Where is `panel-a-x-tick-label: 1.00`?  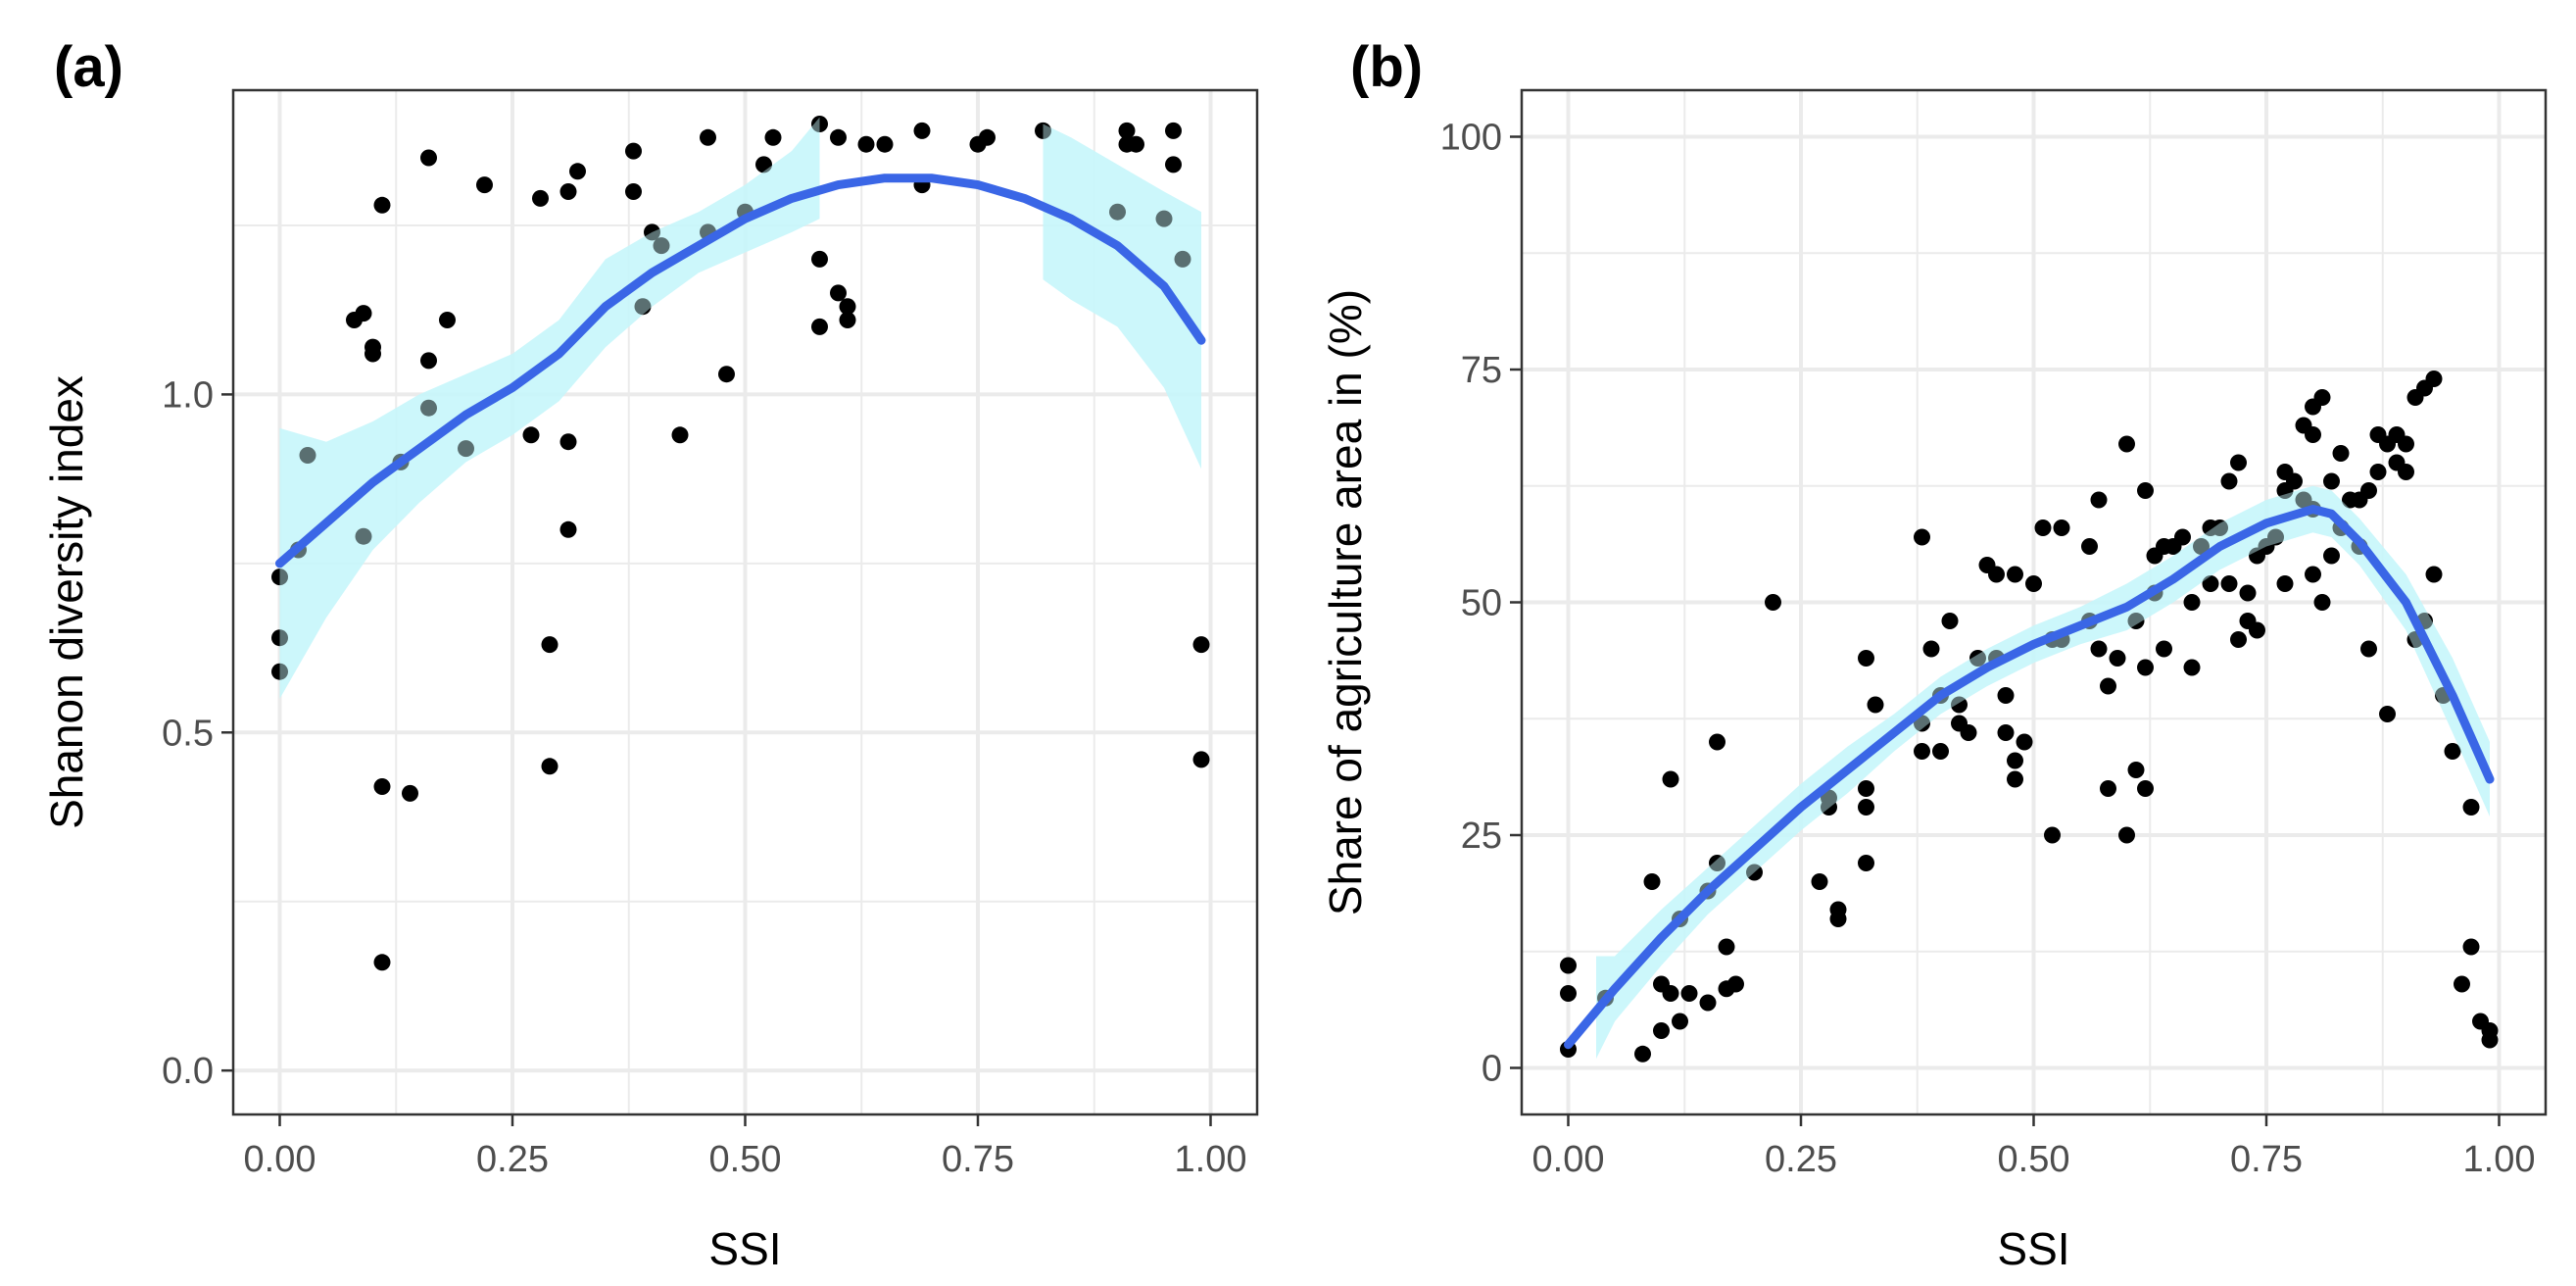
panel-a-x-tick-label: 1.00 is located at coordinates (1211, 1160).